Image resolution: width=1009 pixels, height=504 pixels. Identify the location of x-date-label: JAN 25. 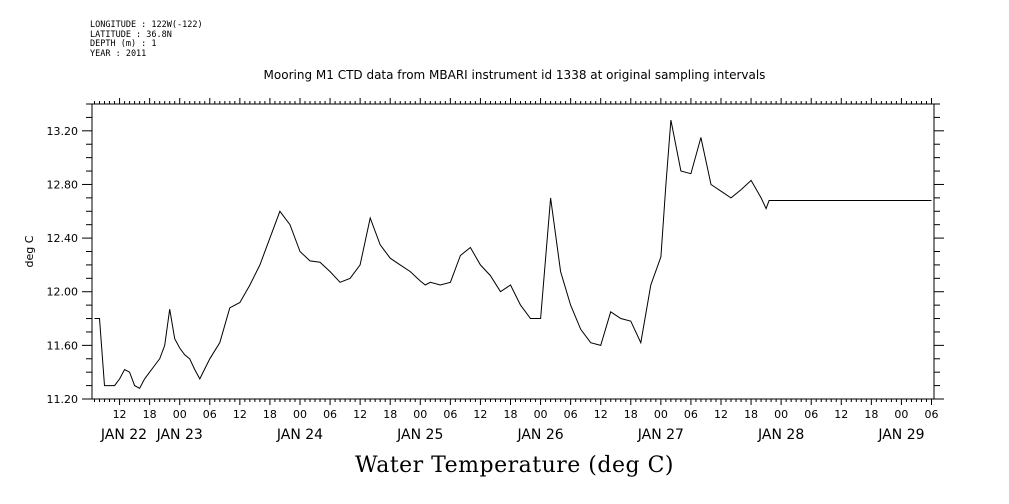
(419, 435).